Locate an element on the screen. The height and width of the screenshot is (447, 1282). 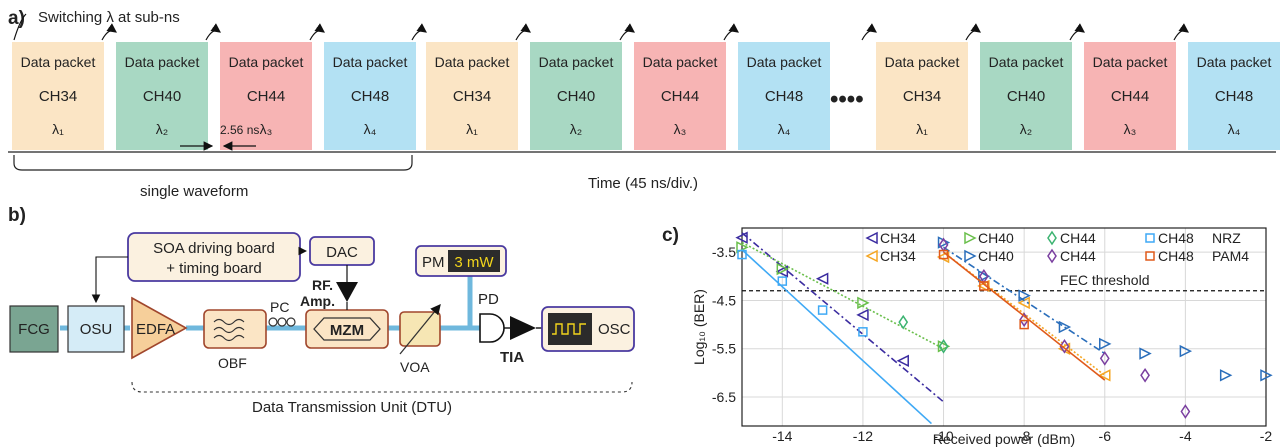
voa-adjust-icon is located at coordinates (420, 329).